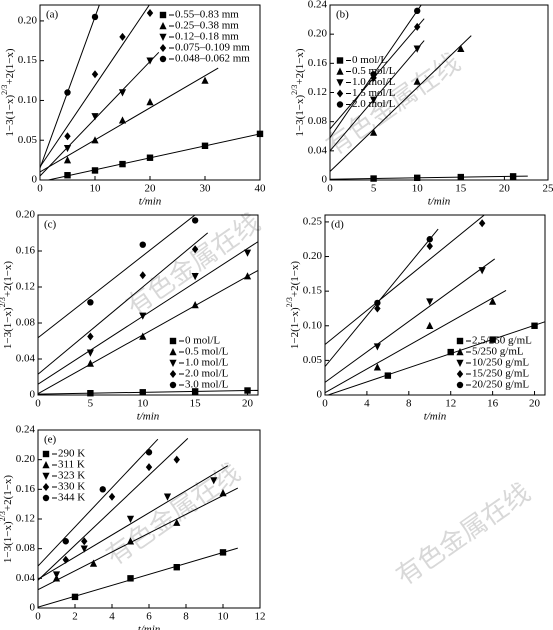  What do you see at coordinates (435, 305) in the screenshot?
I see `axes-frame` at bounding box center [435, 305].